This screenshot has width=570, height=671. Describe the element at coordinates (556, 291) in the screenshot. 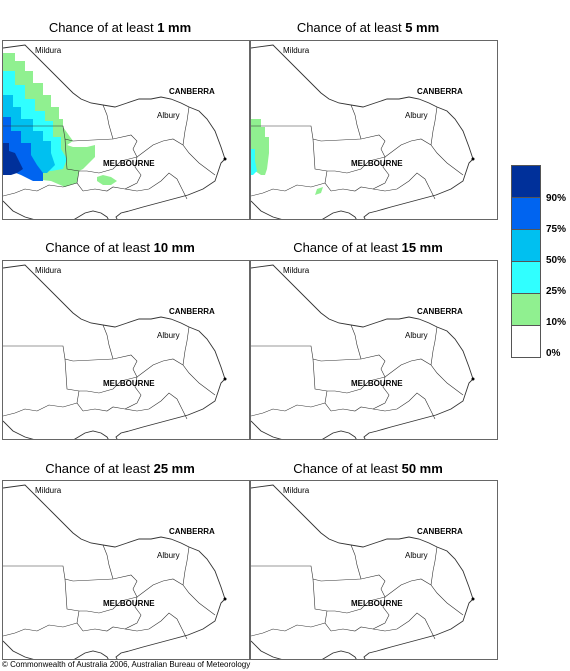

I see `legend-label-25: 25%` at that location.